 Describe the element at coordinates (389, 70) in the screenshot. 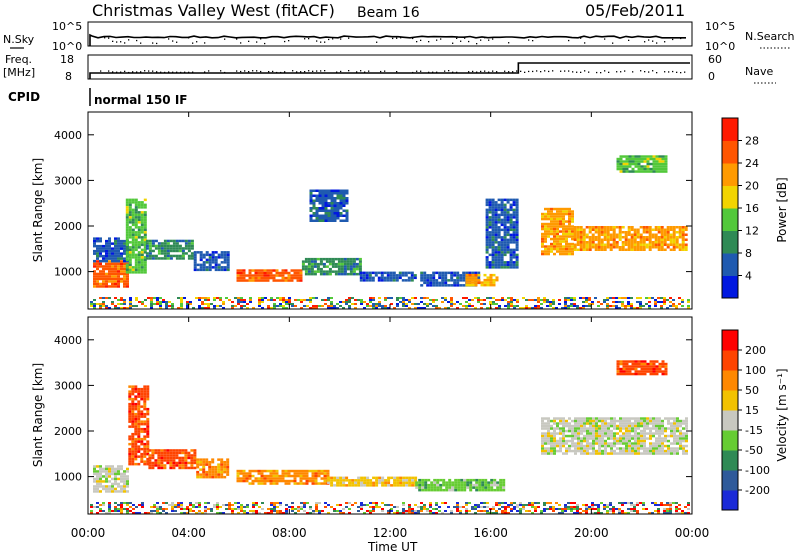

I see `frequency-trace` at that location.